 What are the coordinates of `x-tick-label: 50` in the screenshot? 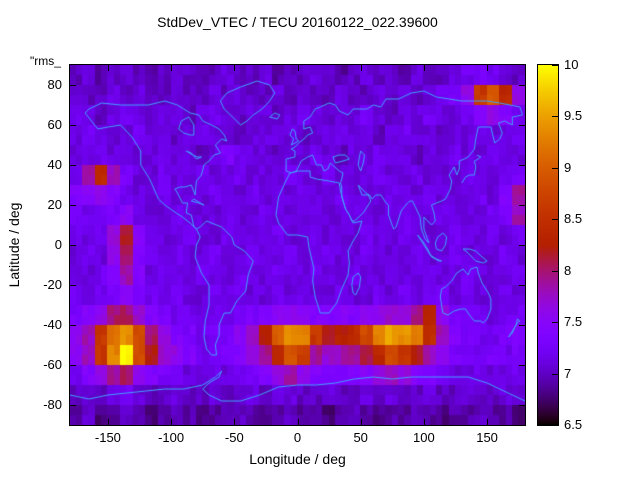 It's located at (360, 437).